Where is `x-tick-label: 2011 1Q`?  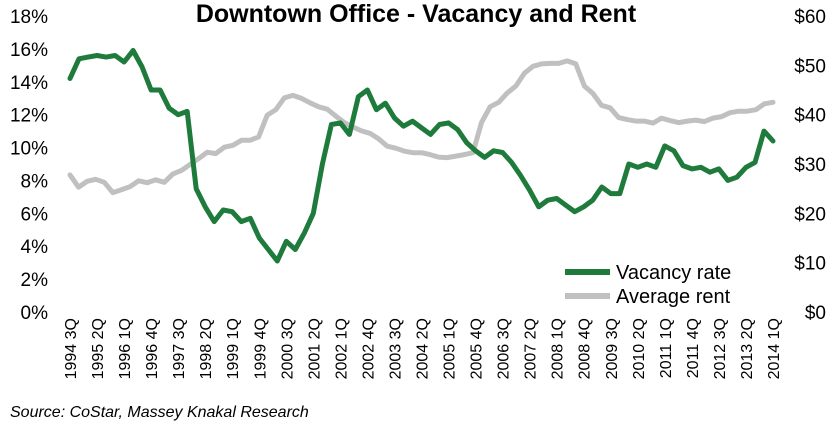 x-tick-label: 2011 1Q is located at coordinates (666, 348).